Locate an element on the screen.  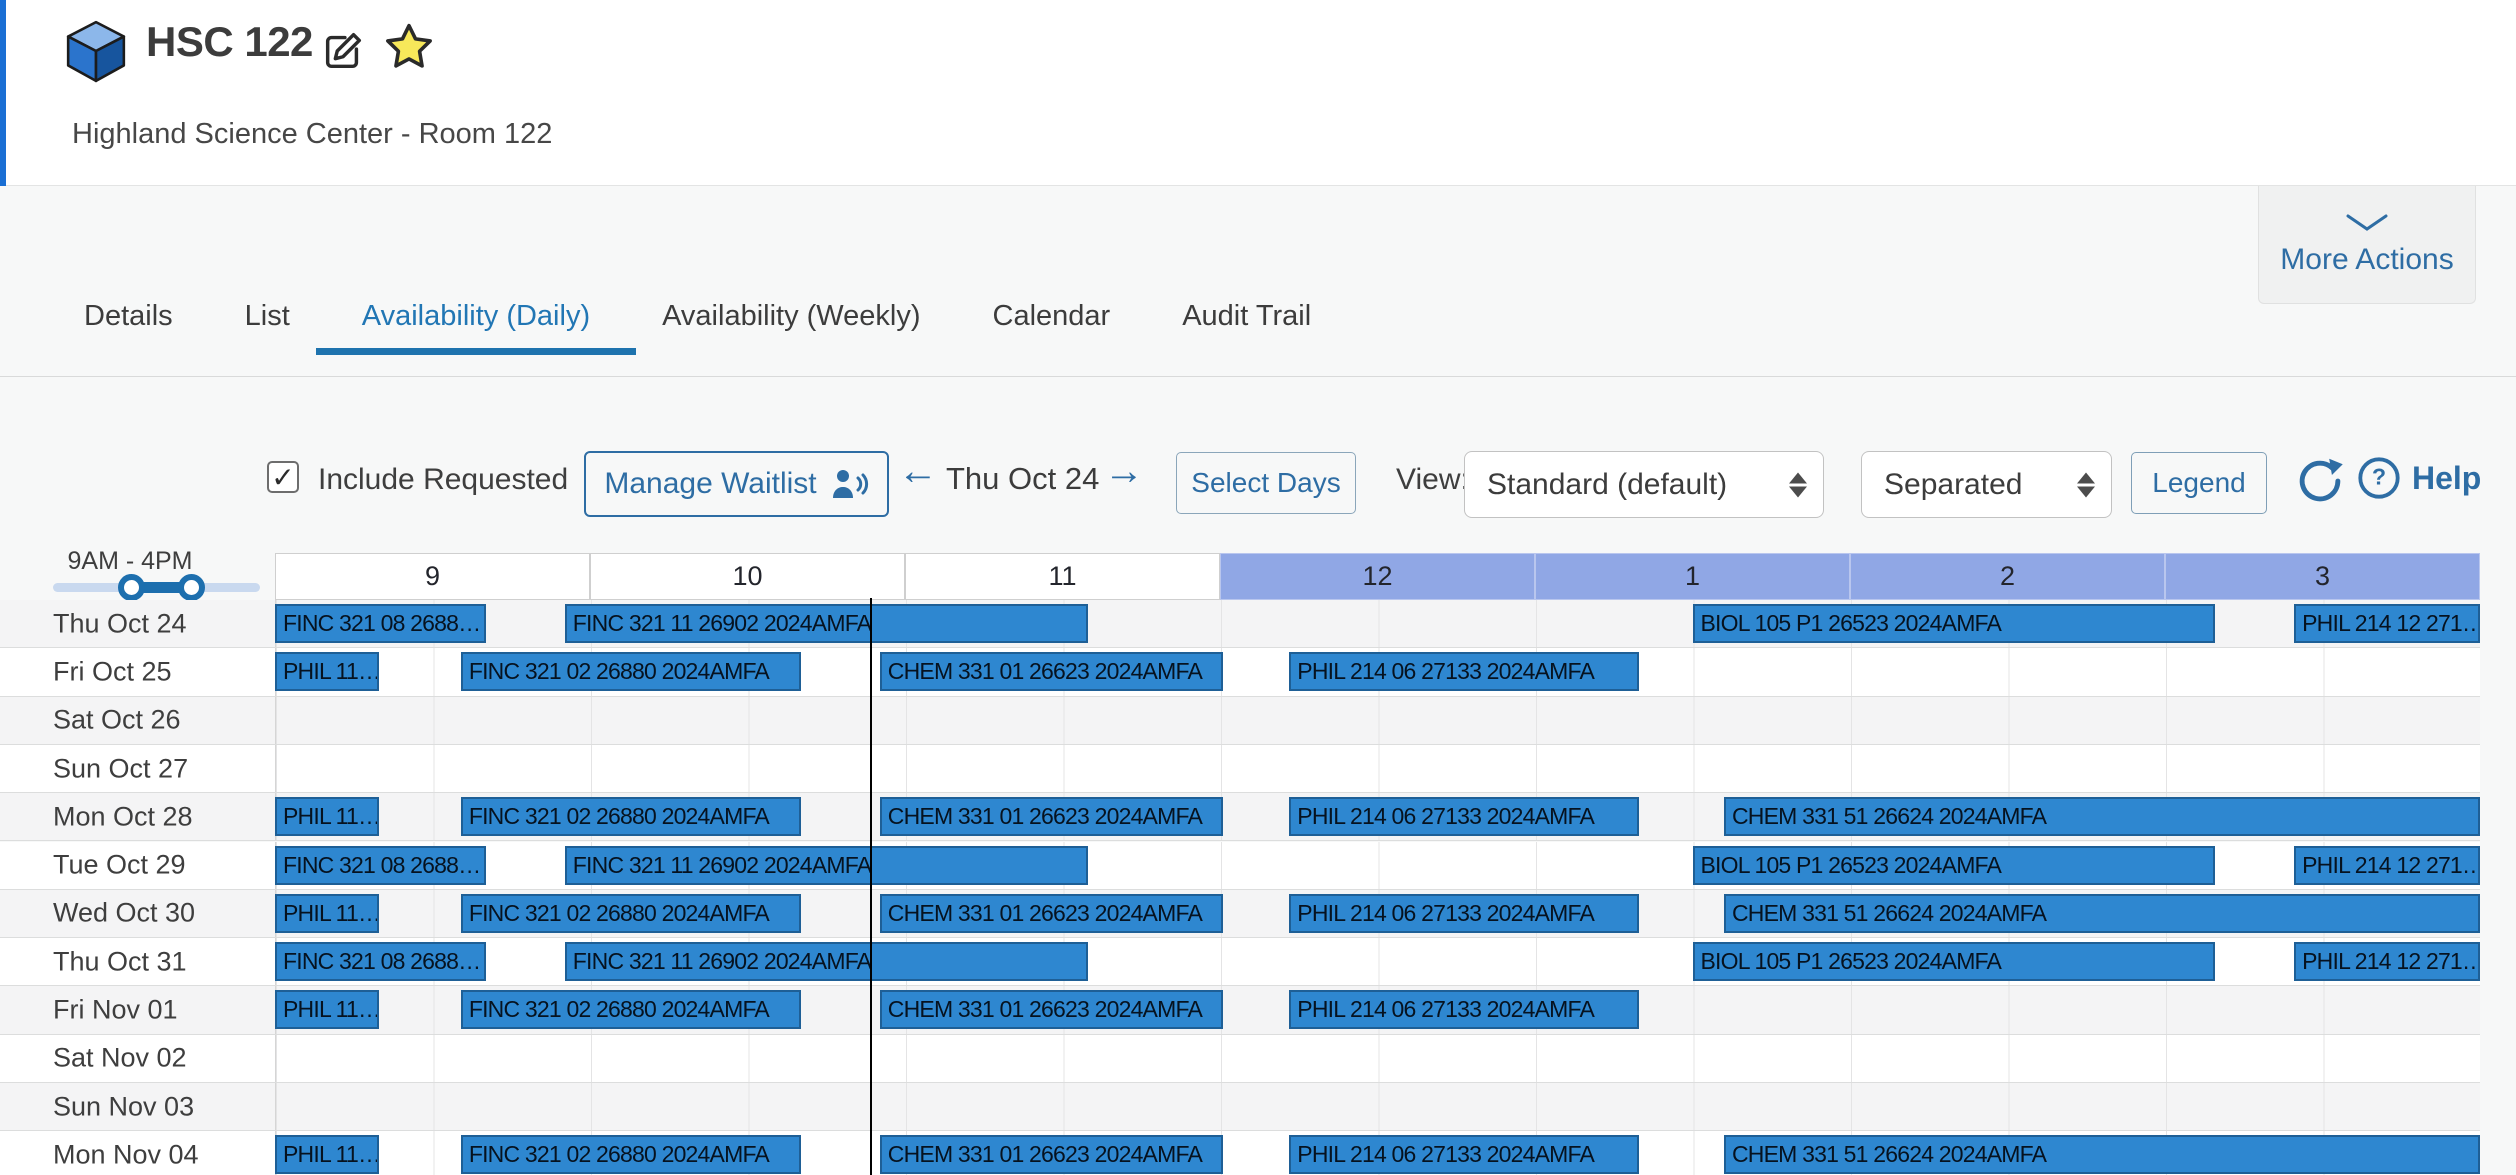
hour-header-12: 12 is located at coordinates (1377, 576).